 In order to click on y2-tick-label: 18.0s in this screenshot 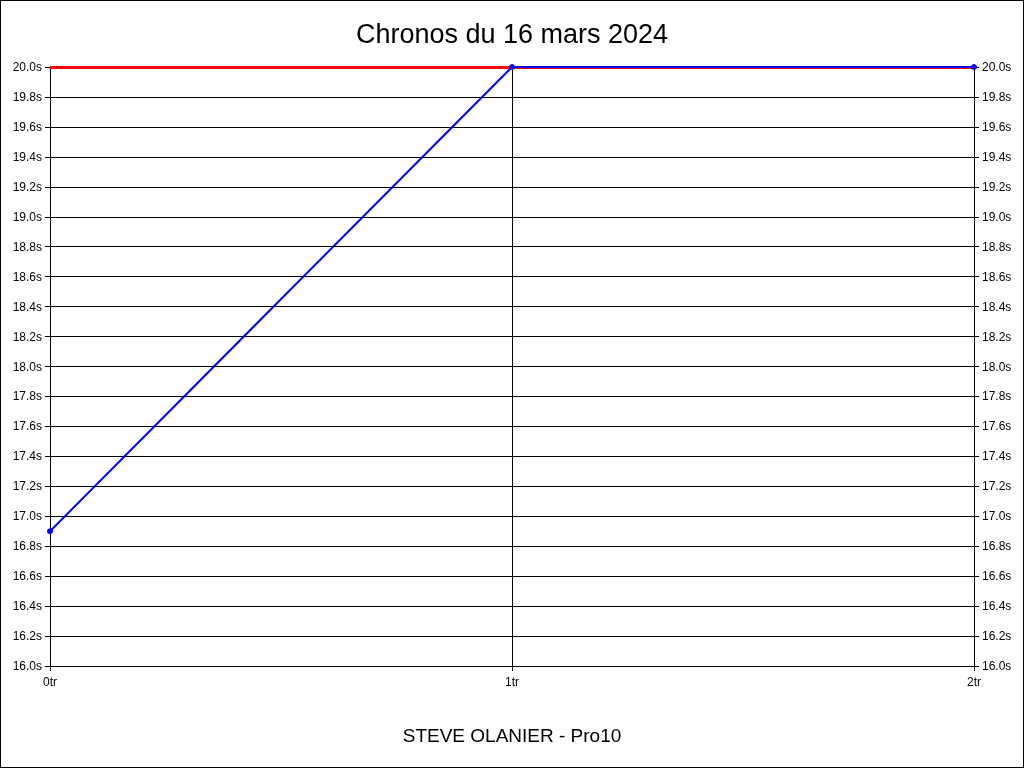, I will do `click(997, 366)`.